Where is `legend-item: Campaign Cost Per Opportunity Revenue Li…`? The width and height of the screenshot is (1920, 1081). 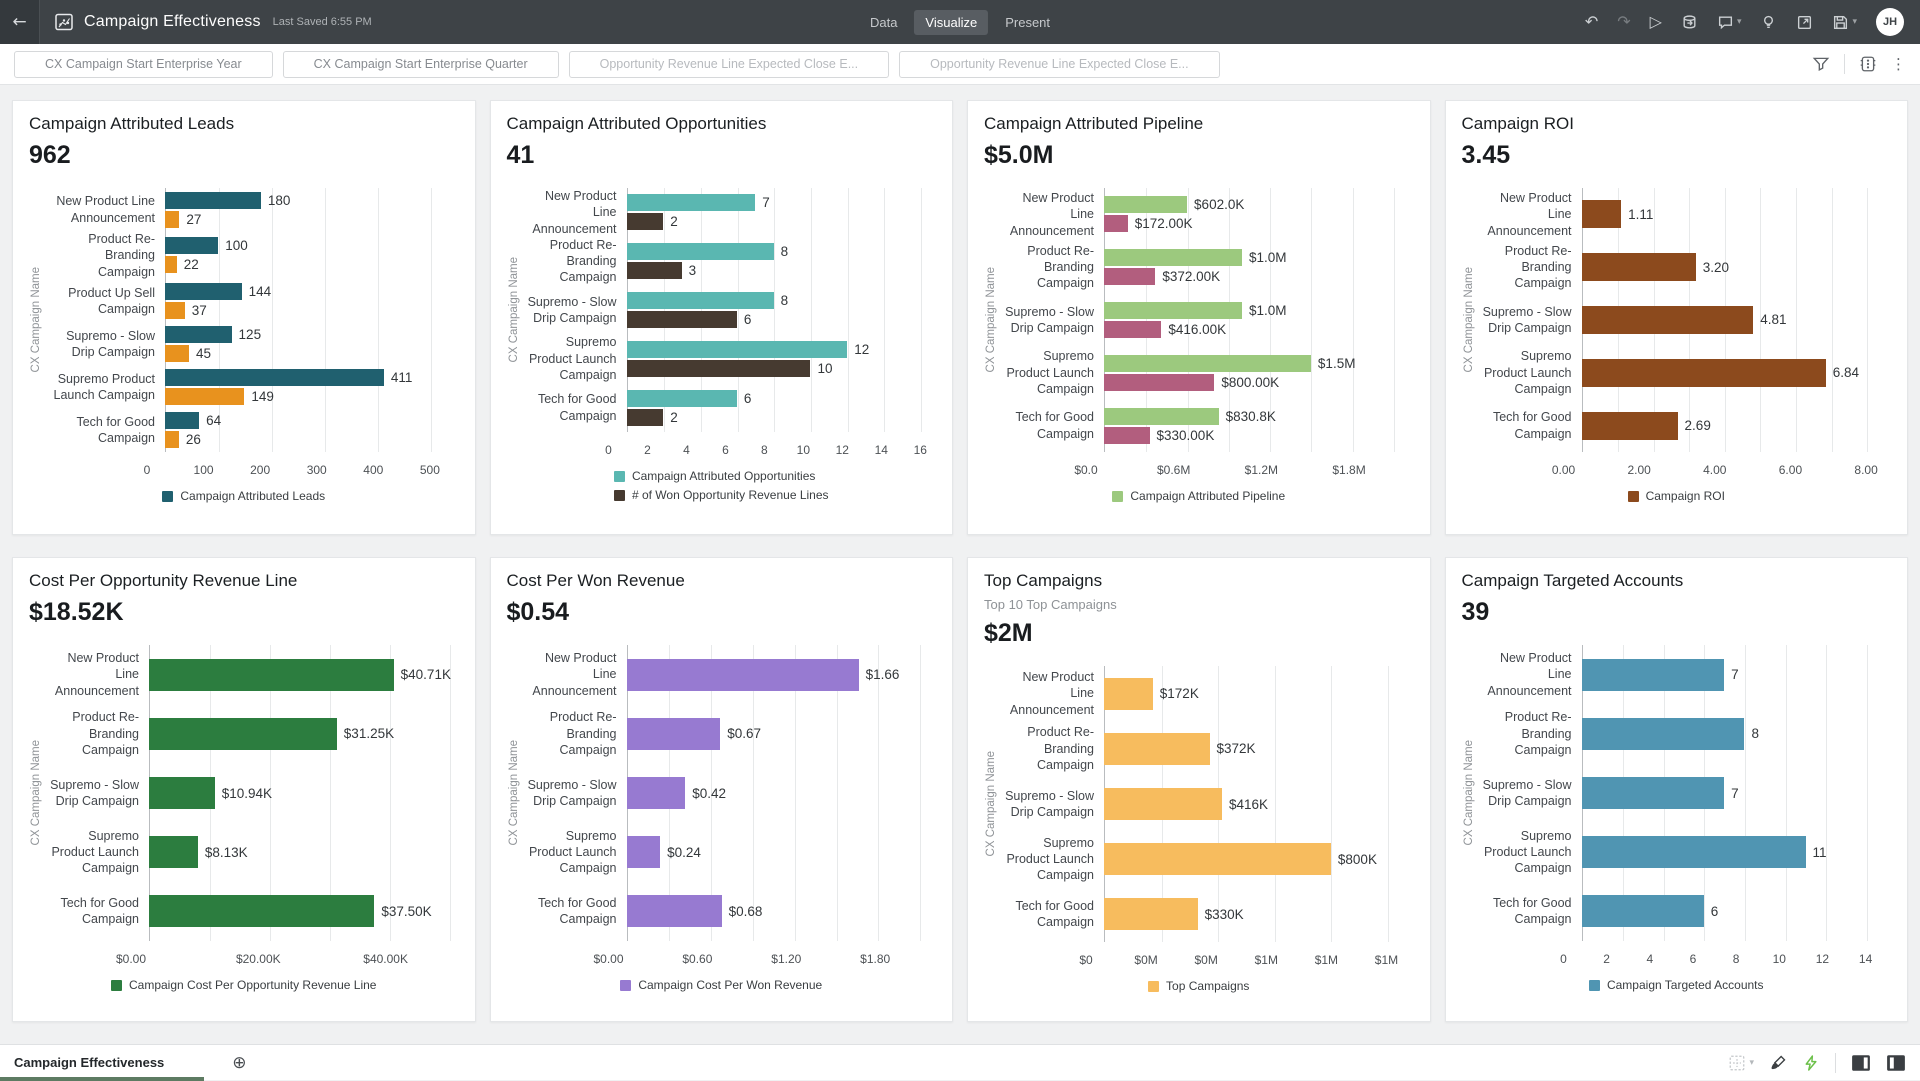
legend-item: Campaign Cost Per Opportunity Revenue Li… is located at coordinates (243, 985).